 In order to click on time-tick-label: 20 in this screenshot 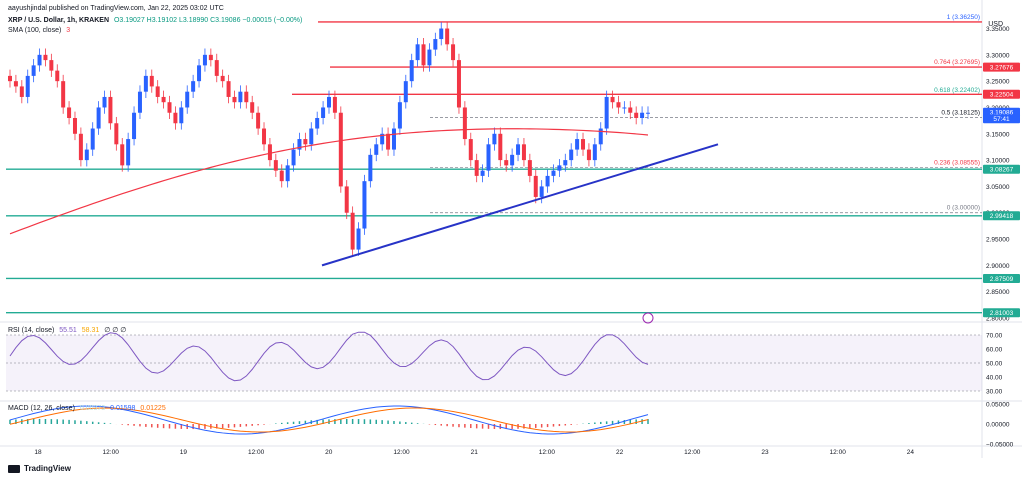, I will do `click(329, 452)`.